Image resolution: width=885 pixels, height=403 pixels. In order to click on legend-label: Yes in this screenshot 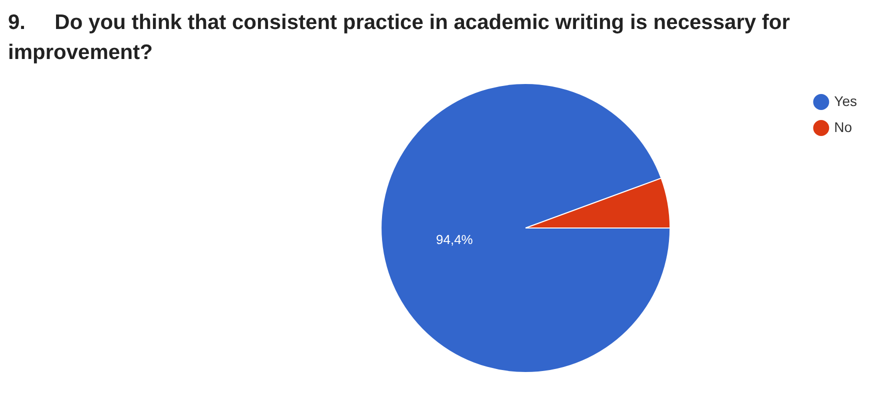, I will do `click(846, 100)`.